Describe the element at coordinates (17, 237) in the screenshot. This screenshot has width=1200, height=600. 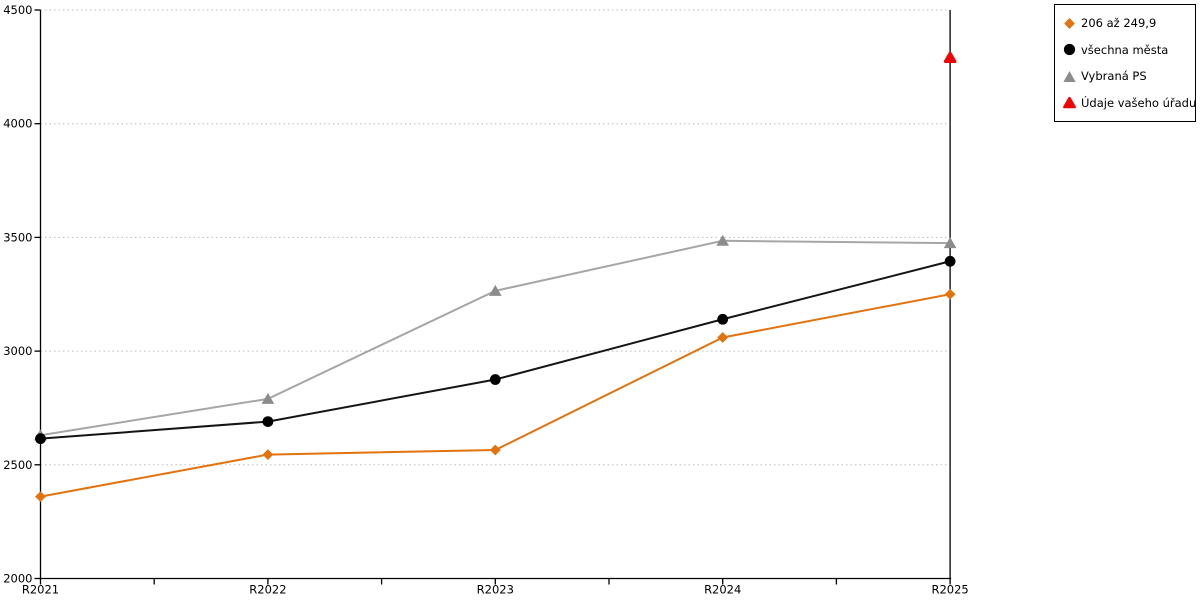
I see `svg-text: 3500` at that location.